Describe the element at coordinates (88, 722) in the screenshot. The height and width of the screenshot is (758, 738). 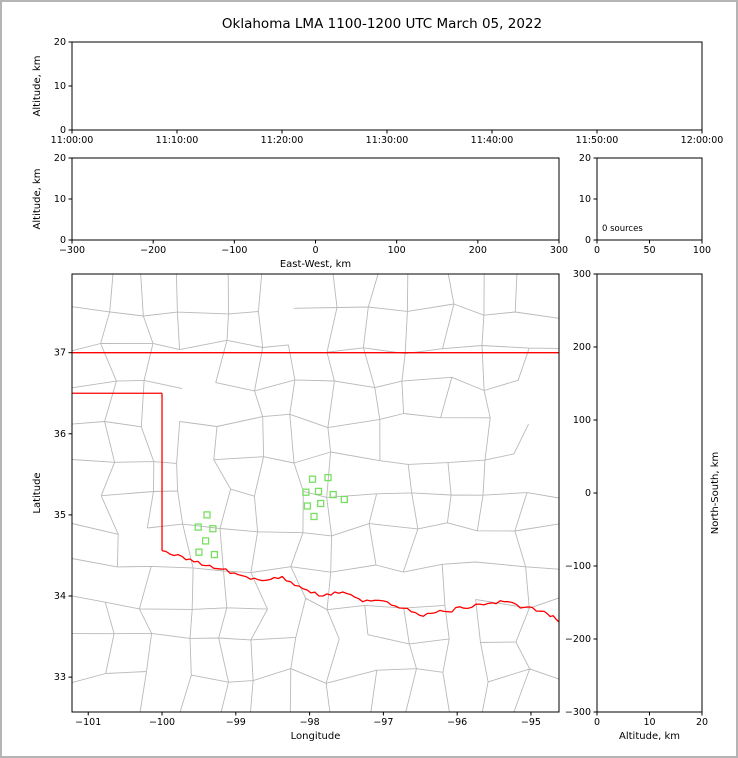
I see `plan-view-xtick-label: −101` at that location.